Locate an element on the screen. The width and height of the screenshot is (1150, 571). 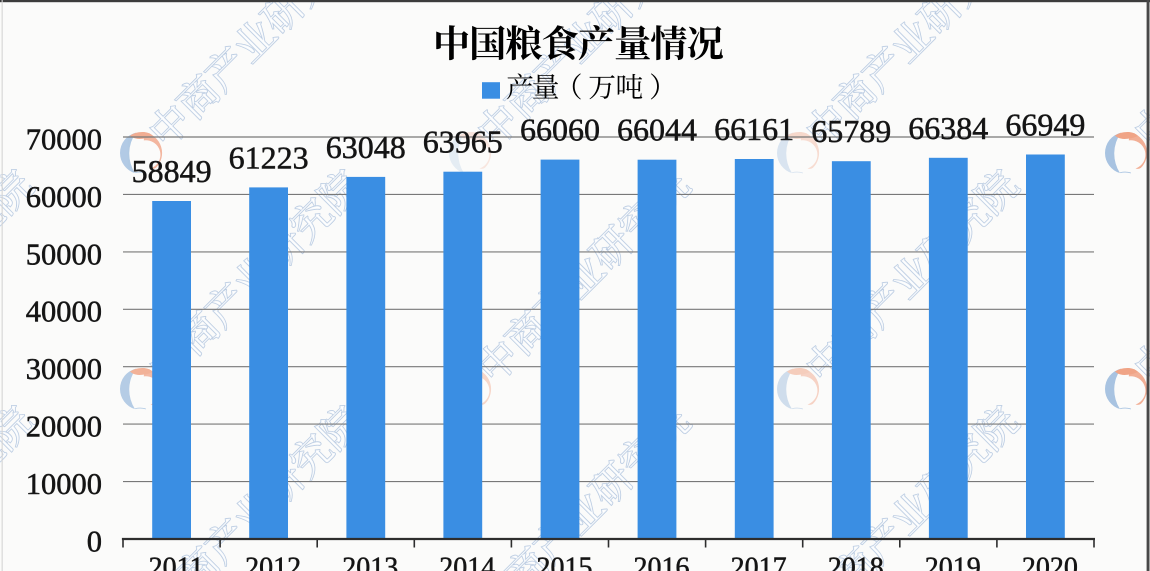
svg-text: 63965 is located at coordinates (463, 142).